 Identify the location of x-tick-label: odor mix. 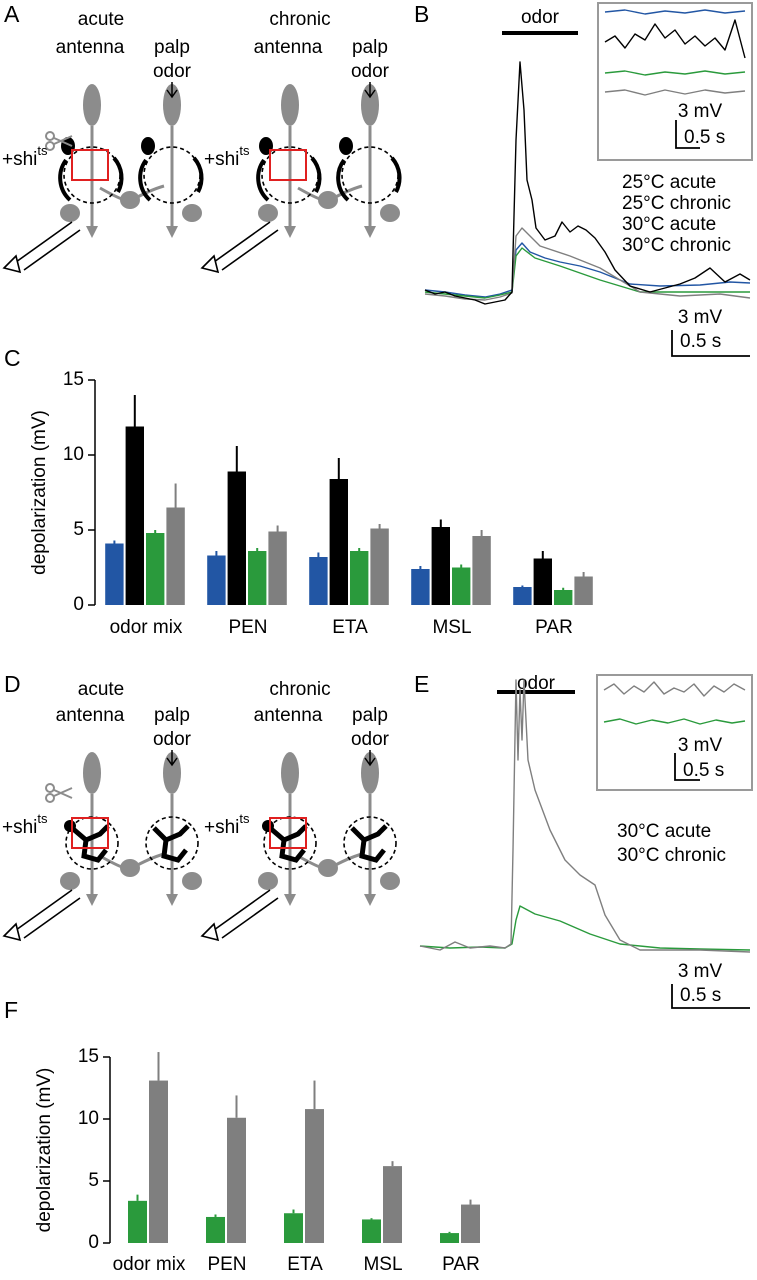
(149, 1264).